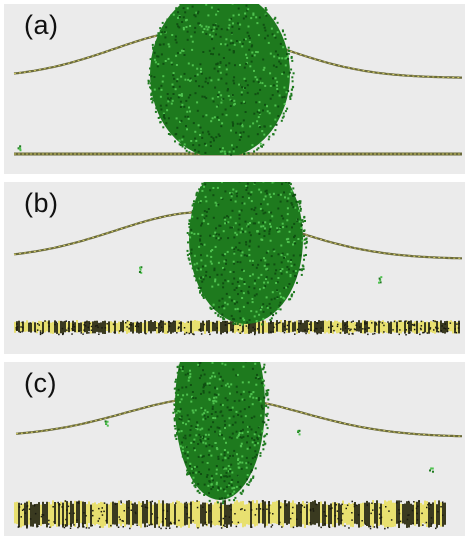  I want to click on debris-c, so click(269, 446).